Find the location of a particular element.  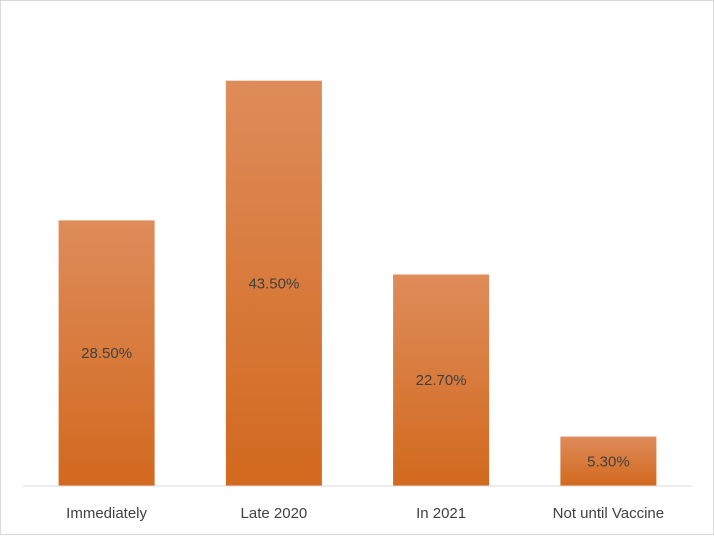

bar-not-until-vaccine is located at coordinates (608, 461).